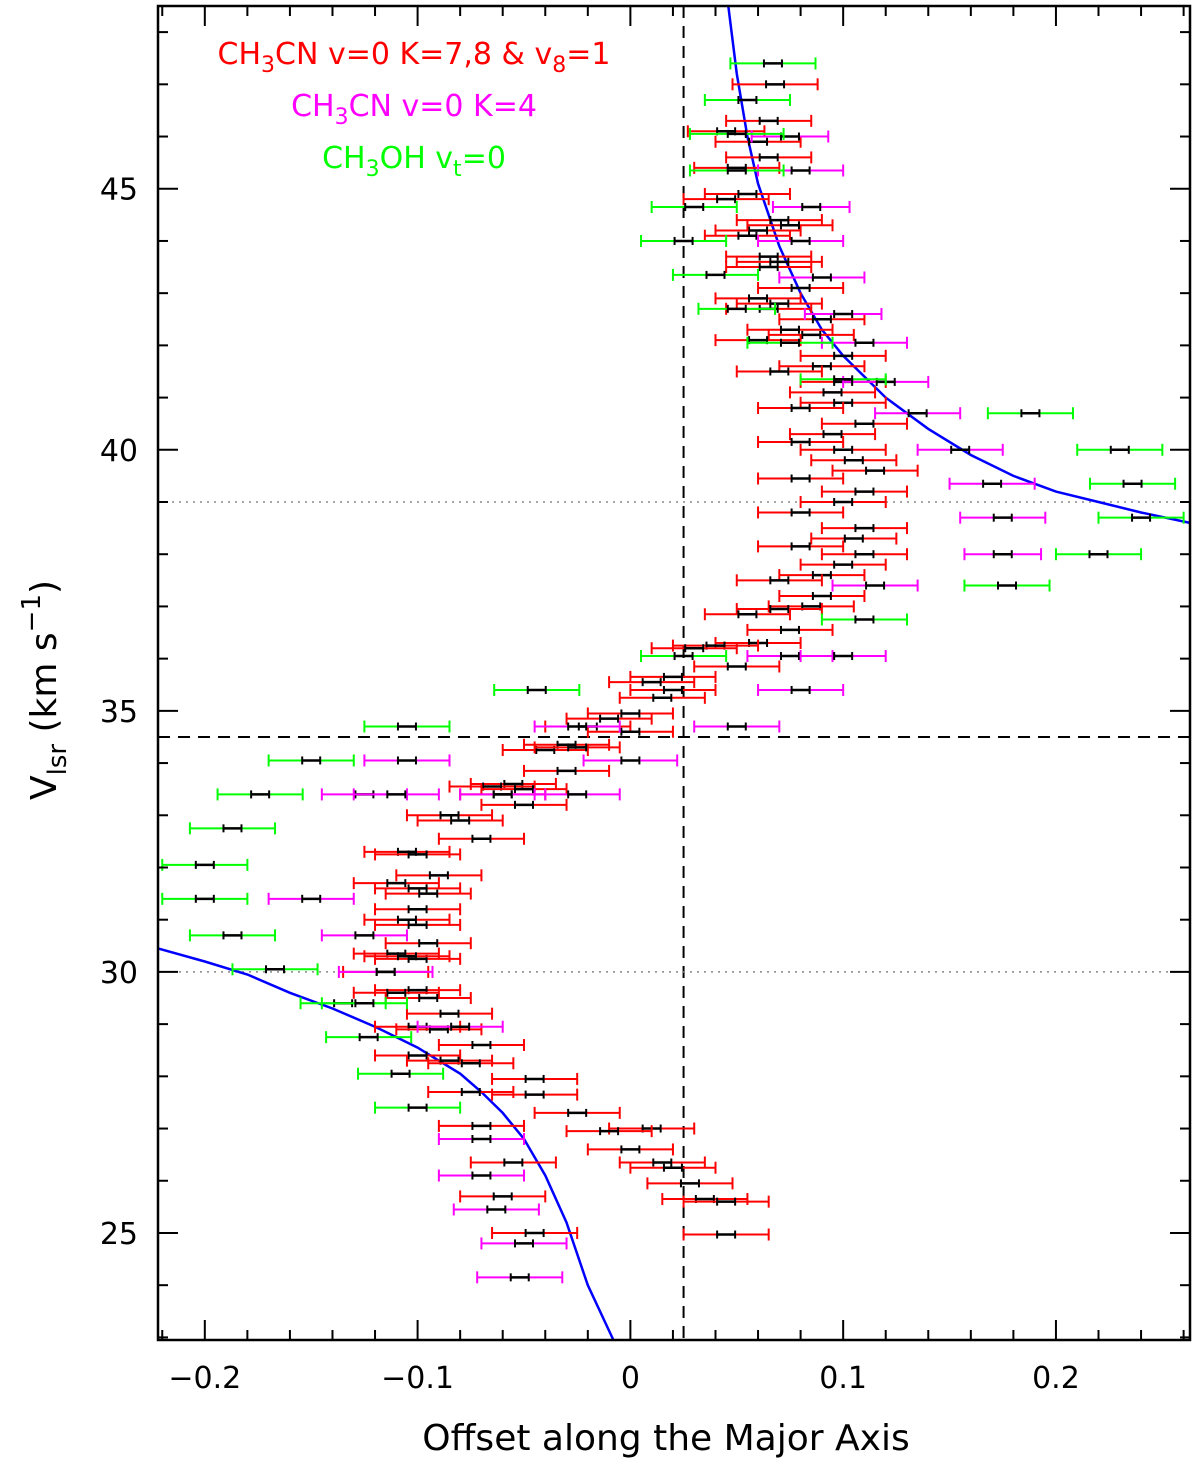 This screenshot has width=1200, height=1462. What do you see at coordinates (204, 1378) in the screenshot?
I see `x-tick-label: −0.2` at bounding box center [204, 1378].